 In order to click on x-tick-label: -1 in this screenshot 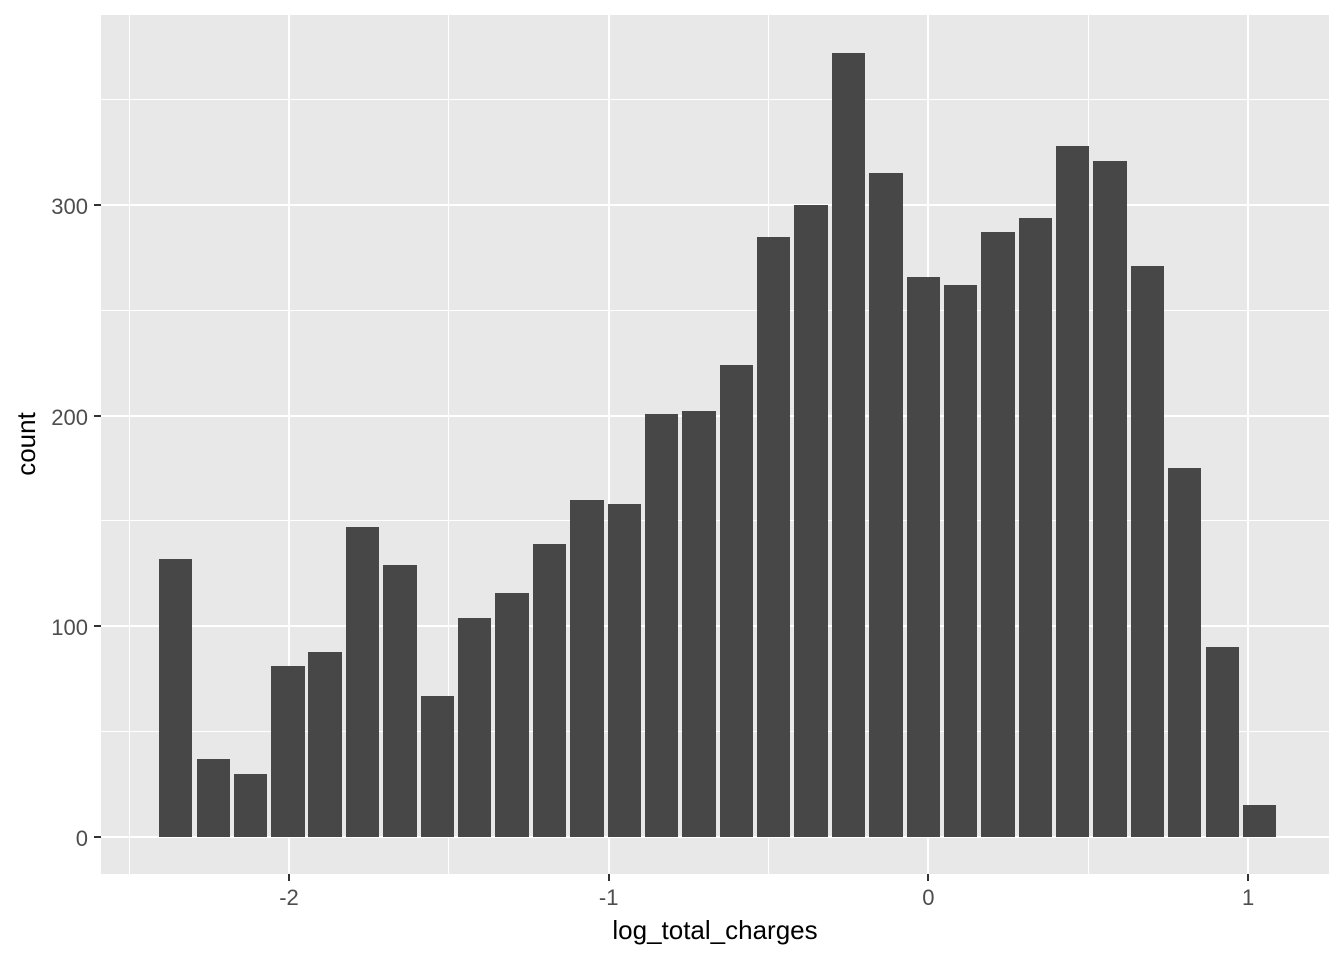, I will do `click(608, 897)`.